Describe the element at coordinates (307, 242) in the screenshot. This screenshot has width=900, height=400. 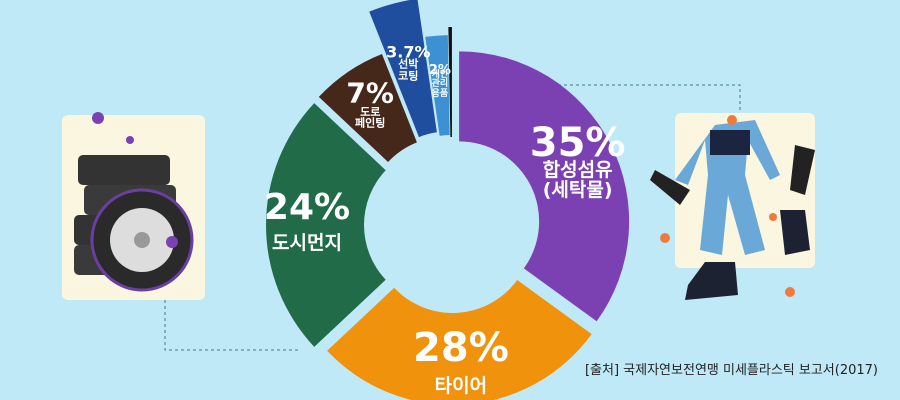
I see `category-label: 도시먼지` at that location.